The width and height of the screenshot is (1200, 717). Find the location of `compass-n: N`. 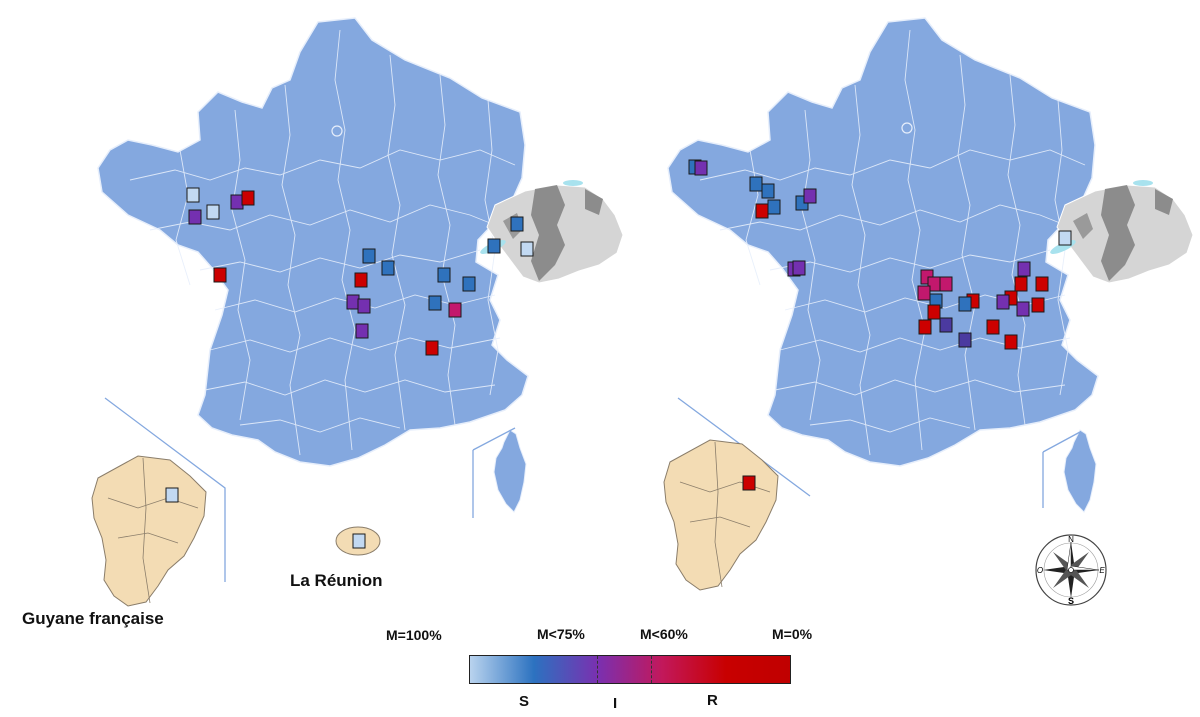

compass-n: N is located at coordinates (1071, 539).